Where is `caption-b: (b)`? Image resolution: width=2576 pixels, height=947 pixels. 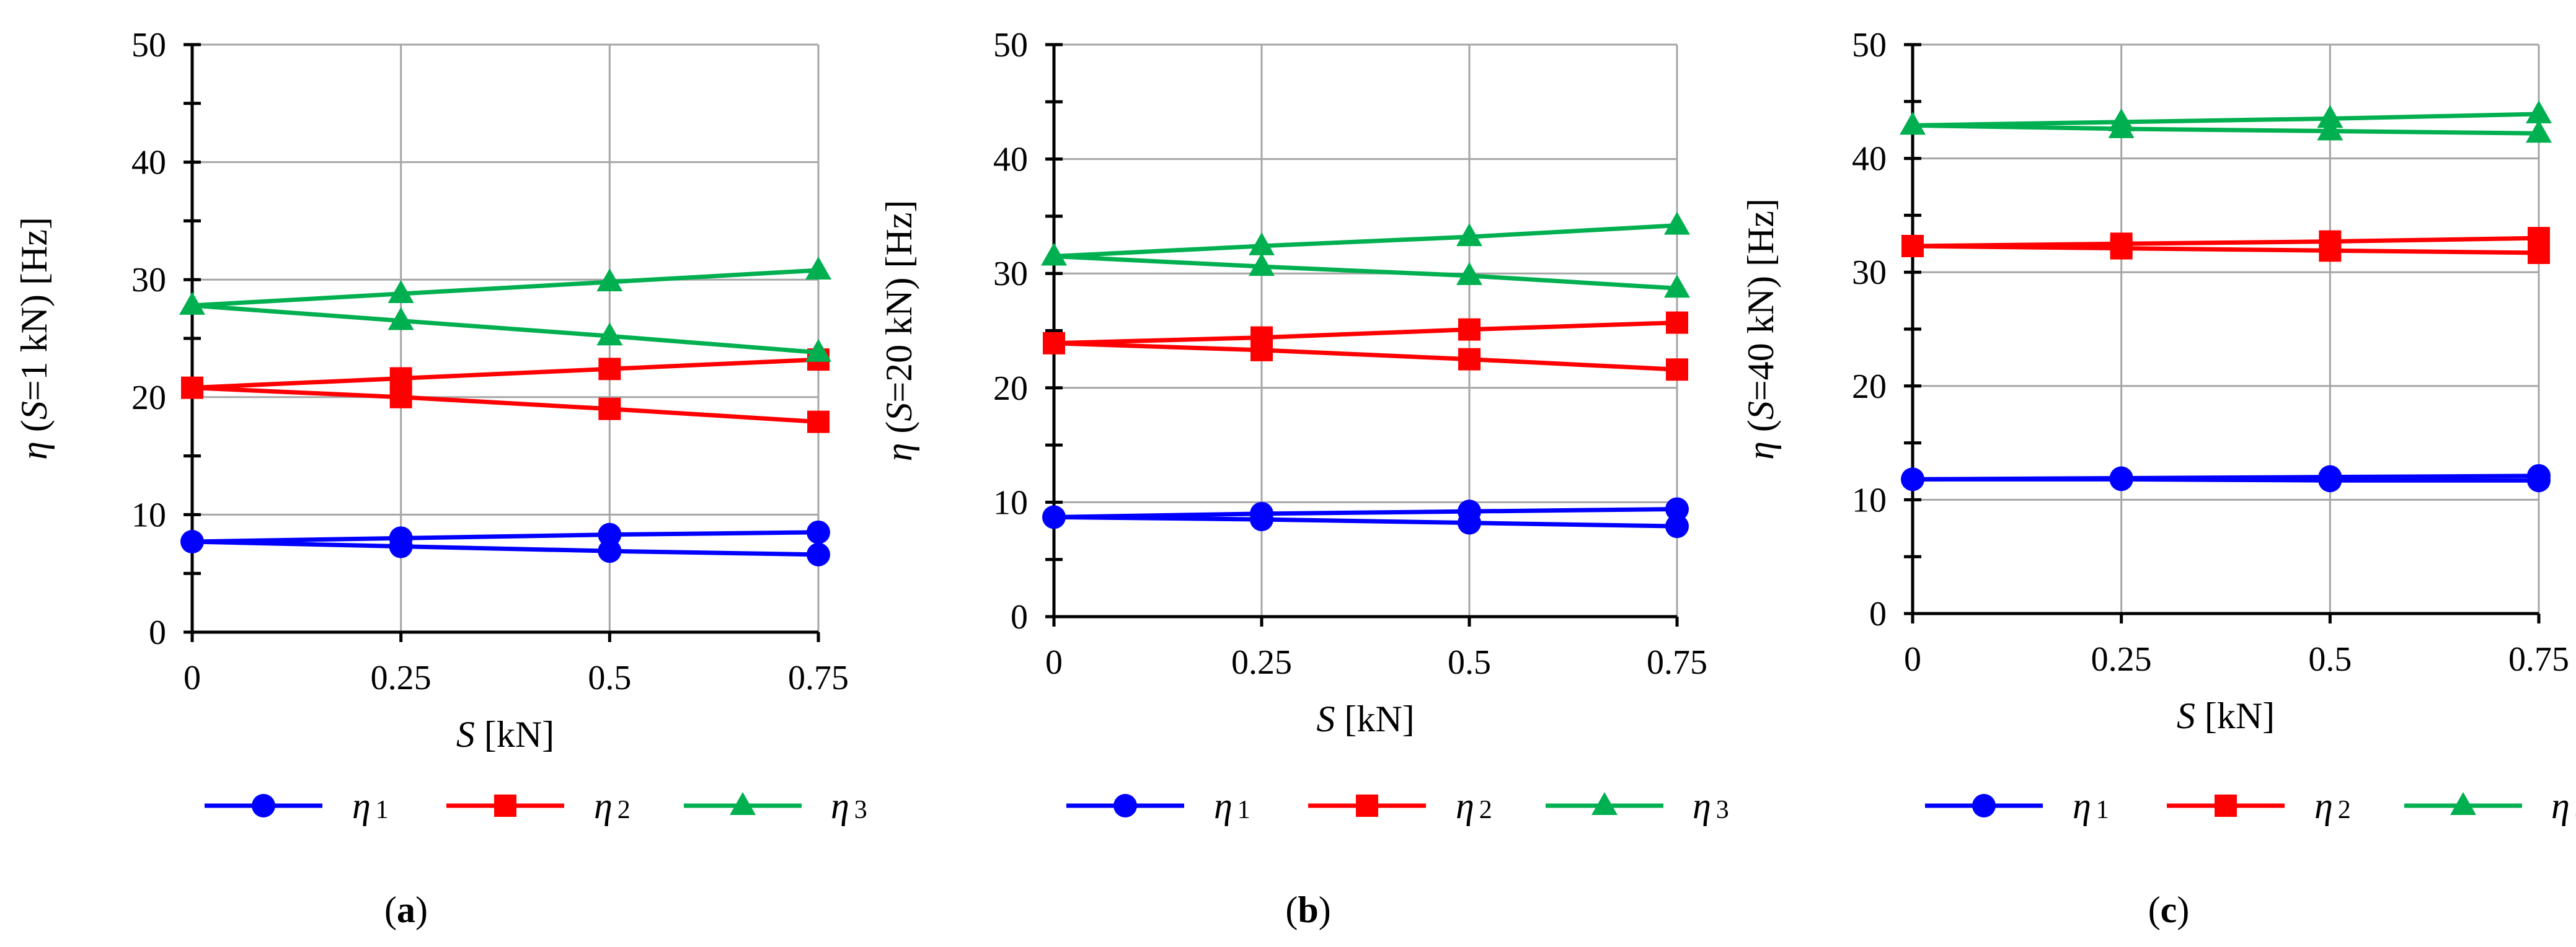 caption-b: (b) is located at coordinates (1307, 910).